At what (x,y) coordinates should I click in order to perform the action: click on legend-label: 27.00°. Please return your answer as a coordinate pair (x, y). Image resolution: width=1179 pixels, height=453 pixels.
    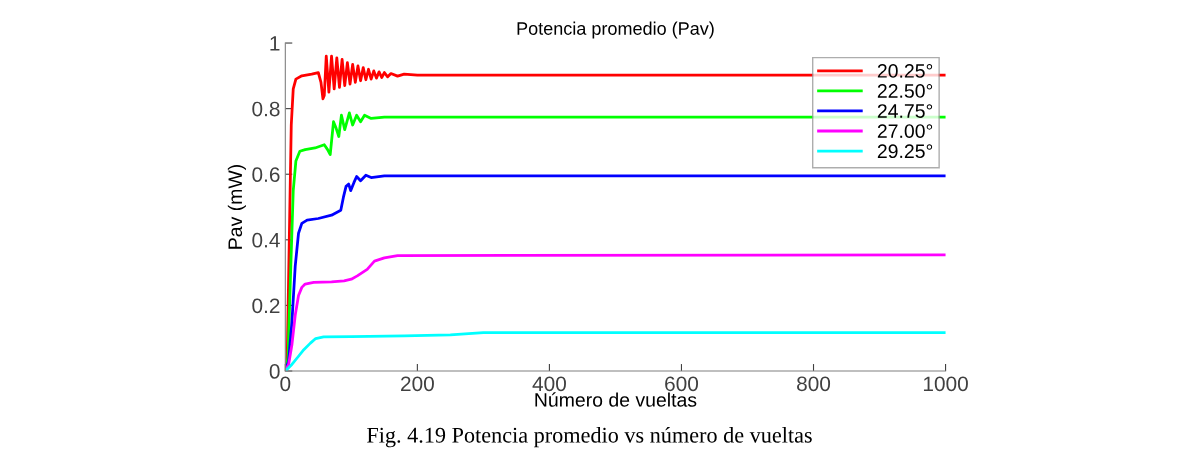
    Looking at the image, I should click on (905, 131).